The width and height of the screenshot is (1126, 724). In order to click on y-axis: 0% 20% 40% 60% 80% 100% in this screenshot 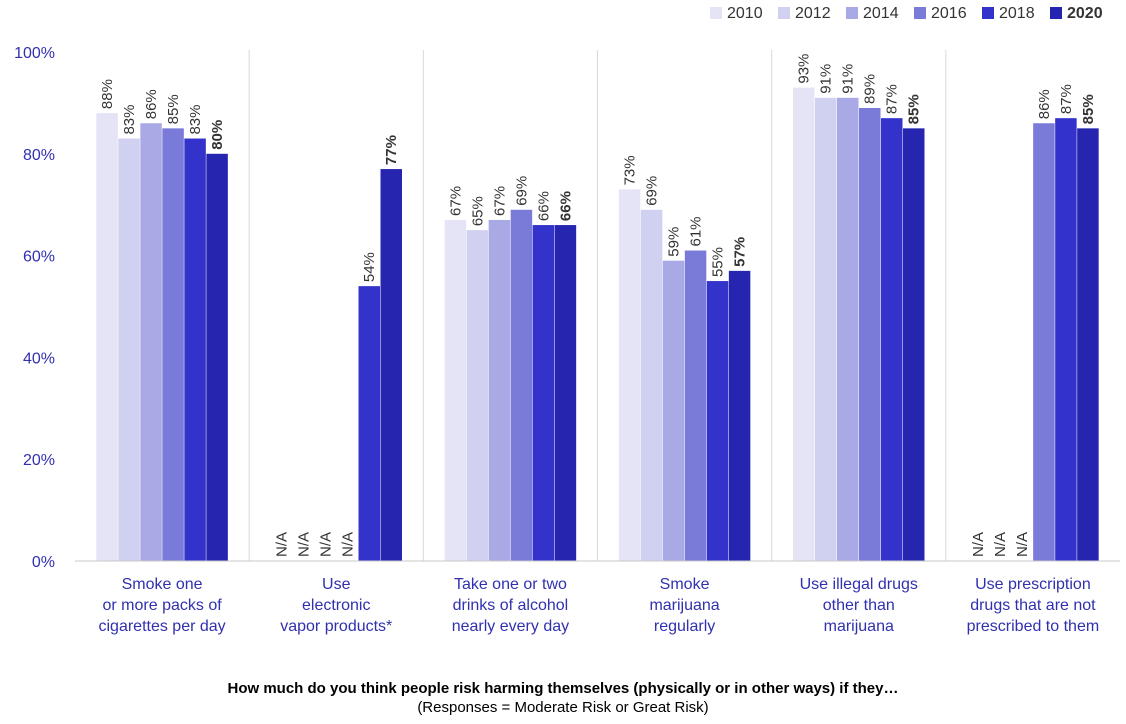, I will do `click(34, 308)`.